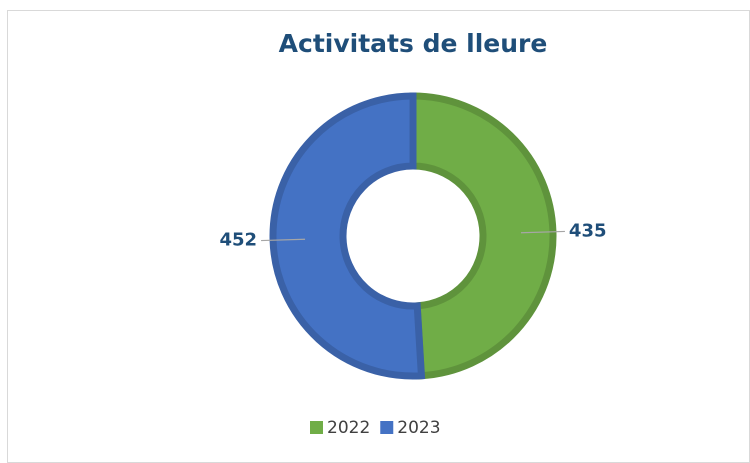 The height and width of the screenshot is (463, 750). Describe the element at coordinates (588, 230) in the screenshot. I see `data-label: 435` at that location.